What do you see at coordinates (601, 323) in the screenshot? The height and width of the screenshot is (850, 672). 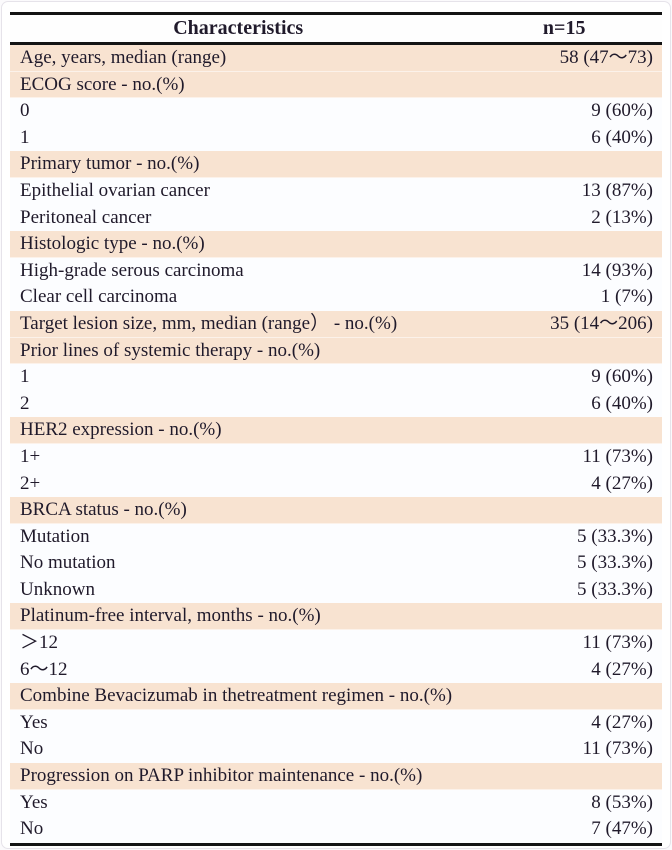 I see `row-value: 35 (14～206)` at bounding box center [601, 323].